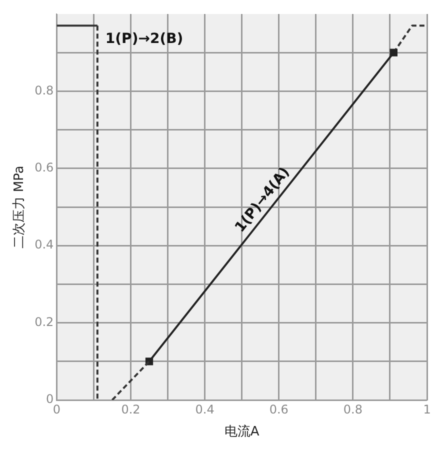  I want to click on y-tick-label: 0.2, so click(44, 321).